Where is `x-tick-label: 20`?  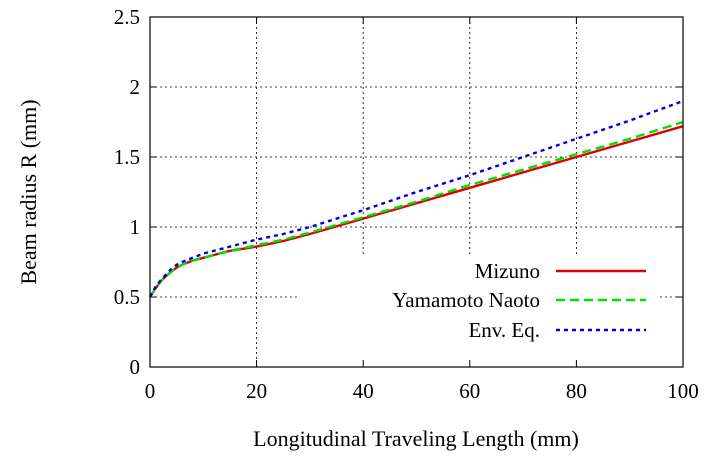 x-tick-label: 20 is located at coordinates (256, 391).